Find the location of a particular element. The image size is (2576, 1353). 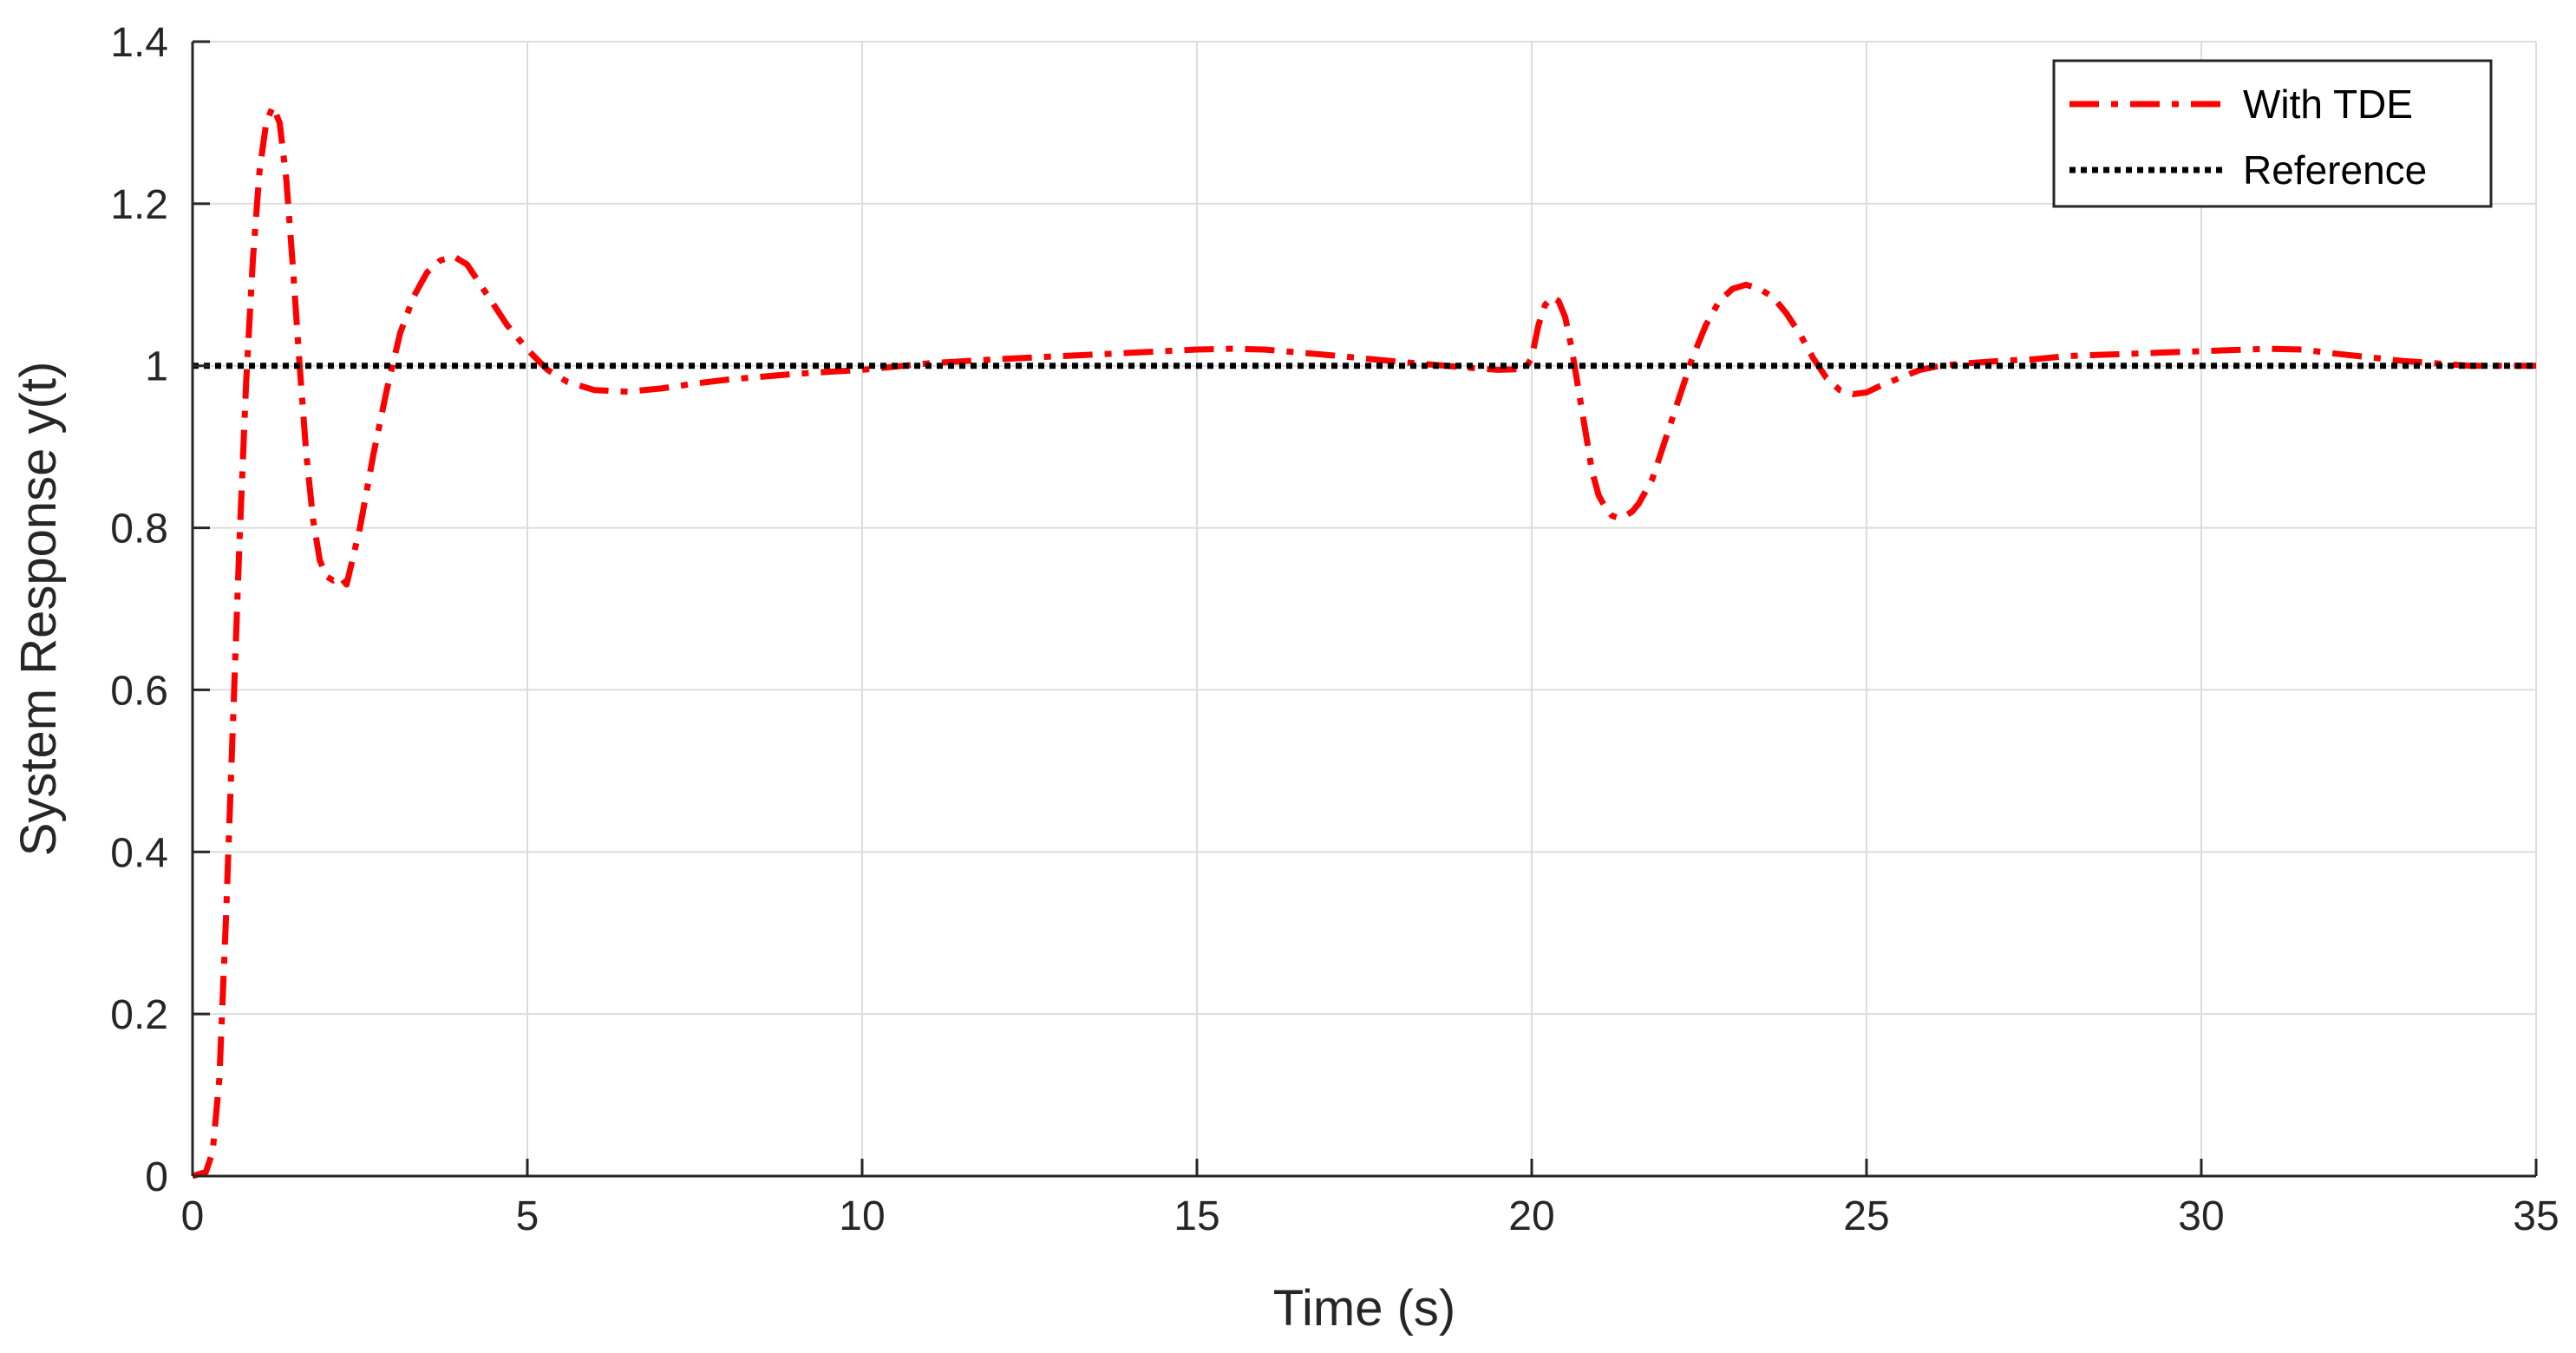

x-tick-label: 30 is located at coordinates (2201, 1216).